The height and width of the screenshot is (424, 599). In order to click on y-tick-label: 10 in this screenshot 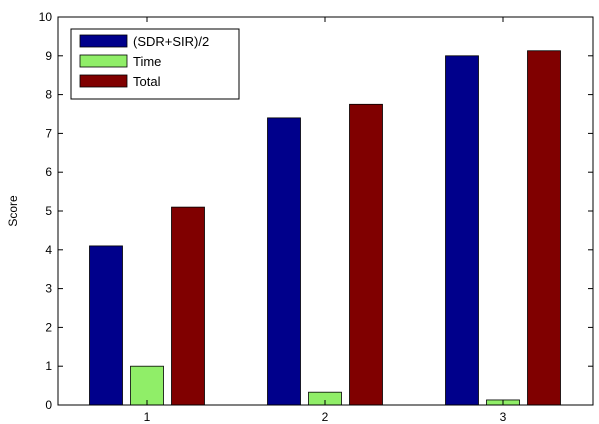, I will do `click(46, 17)`.